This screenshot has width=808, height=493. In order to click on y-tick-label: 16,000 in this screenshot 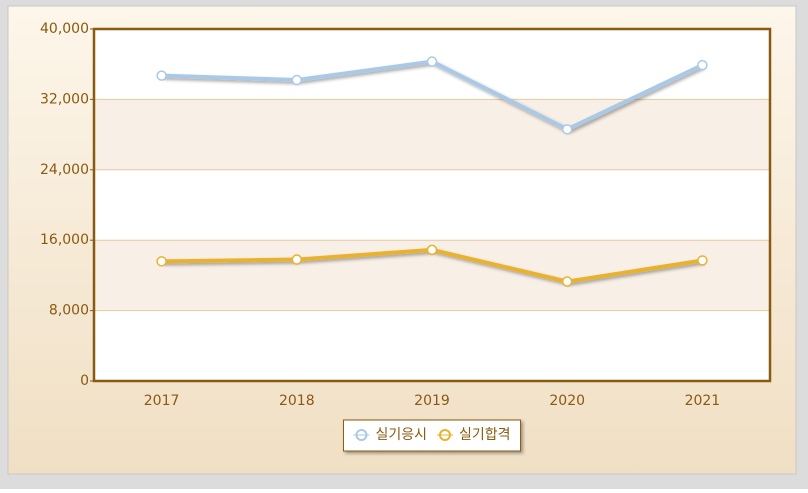, I will do `click(64, 240)`.